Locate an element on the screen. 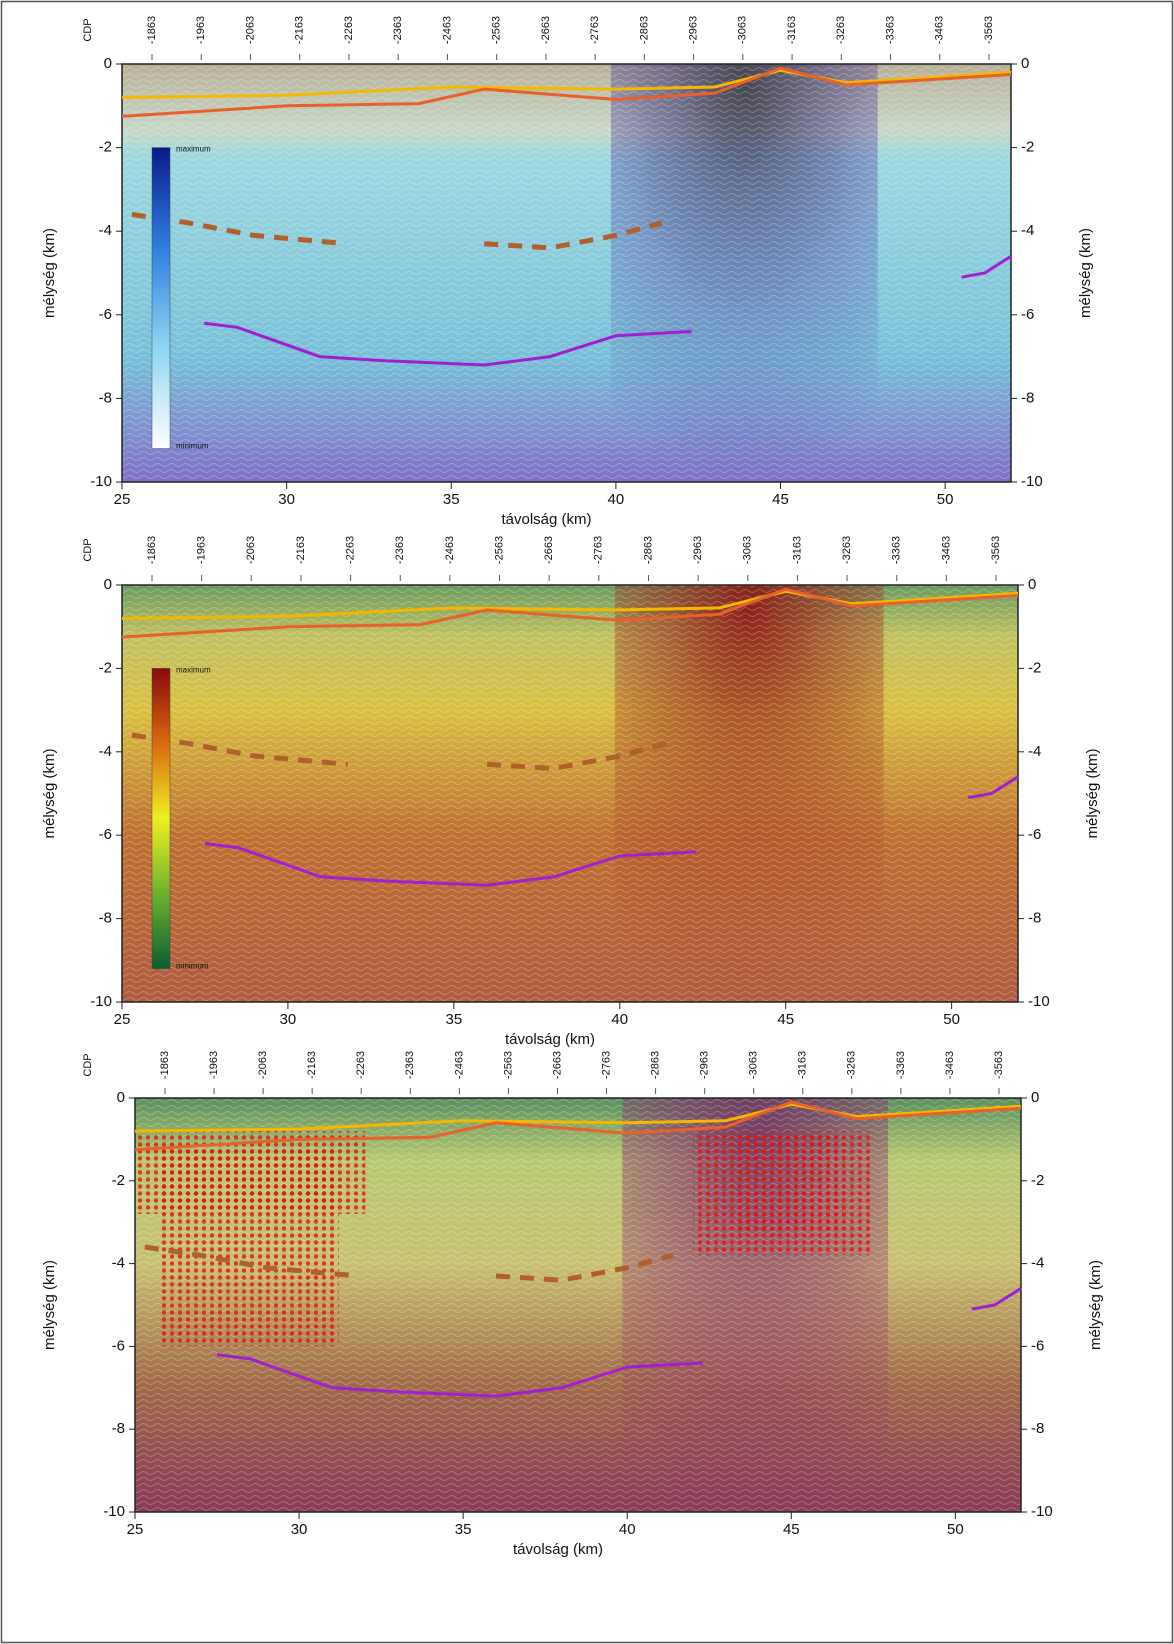 The width and height of the screenshot is (1174, 1644). cdp-label: -3463 is located at coordinates (950, 1065).